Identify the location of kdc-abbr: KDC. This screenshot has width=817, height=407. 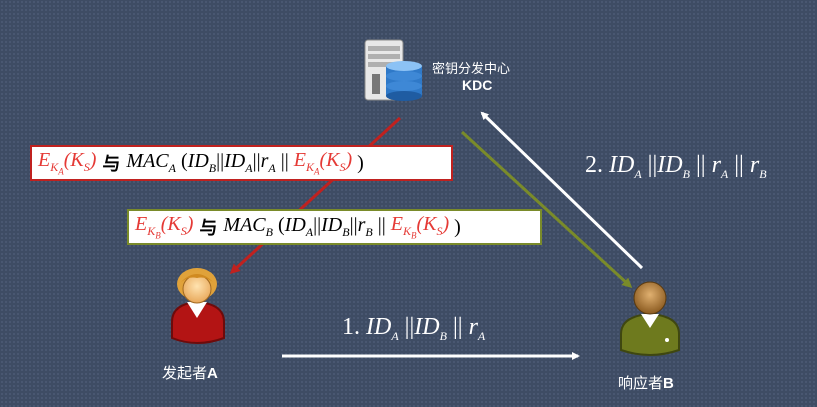
(477, 85).